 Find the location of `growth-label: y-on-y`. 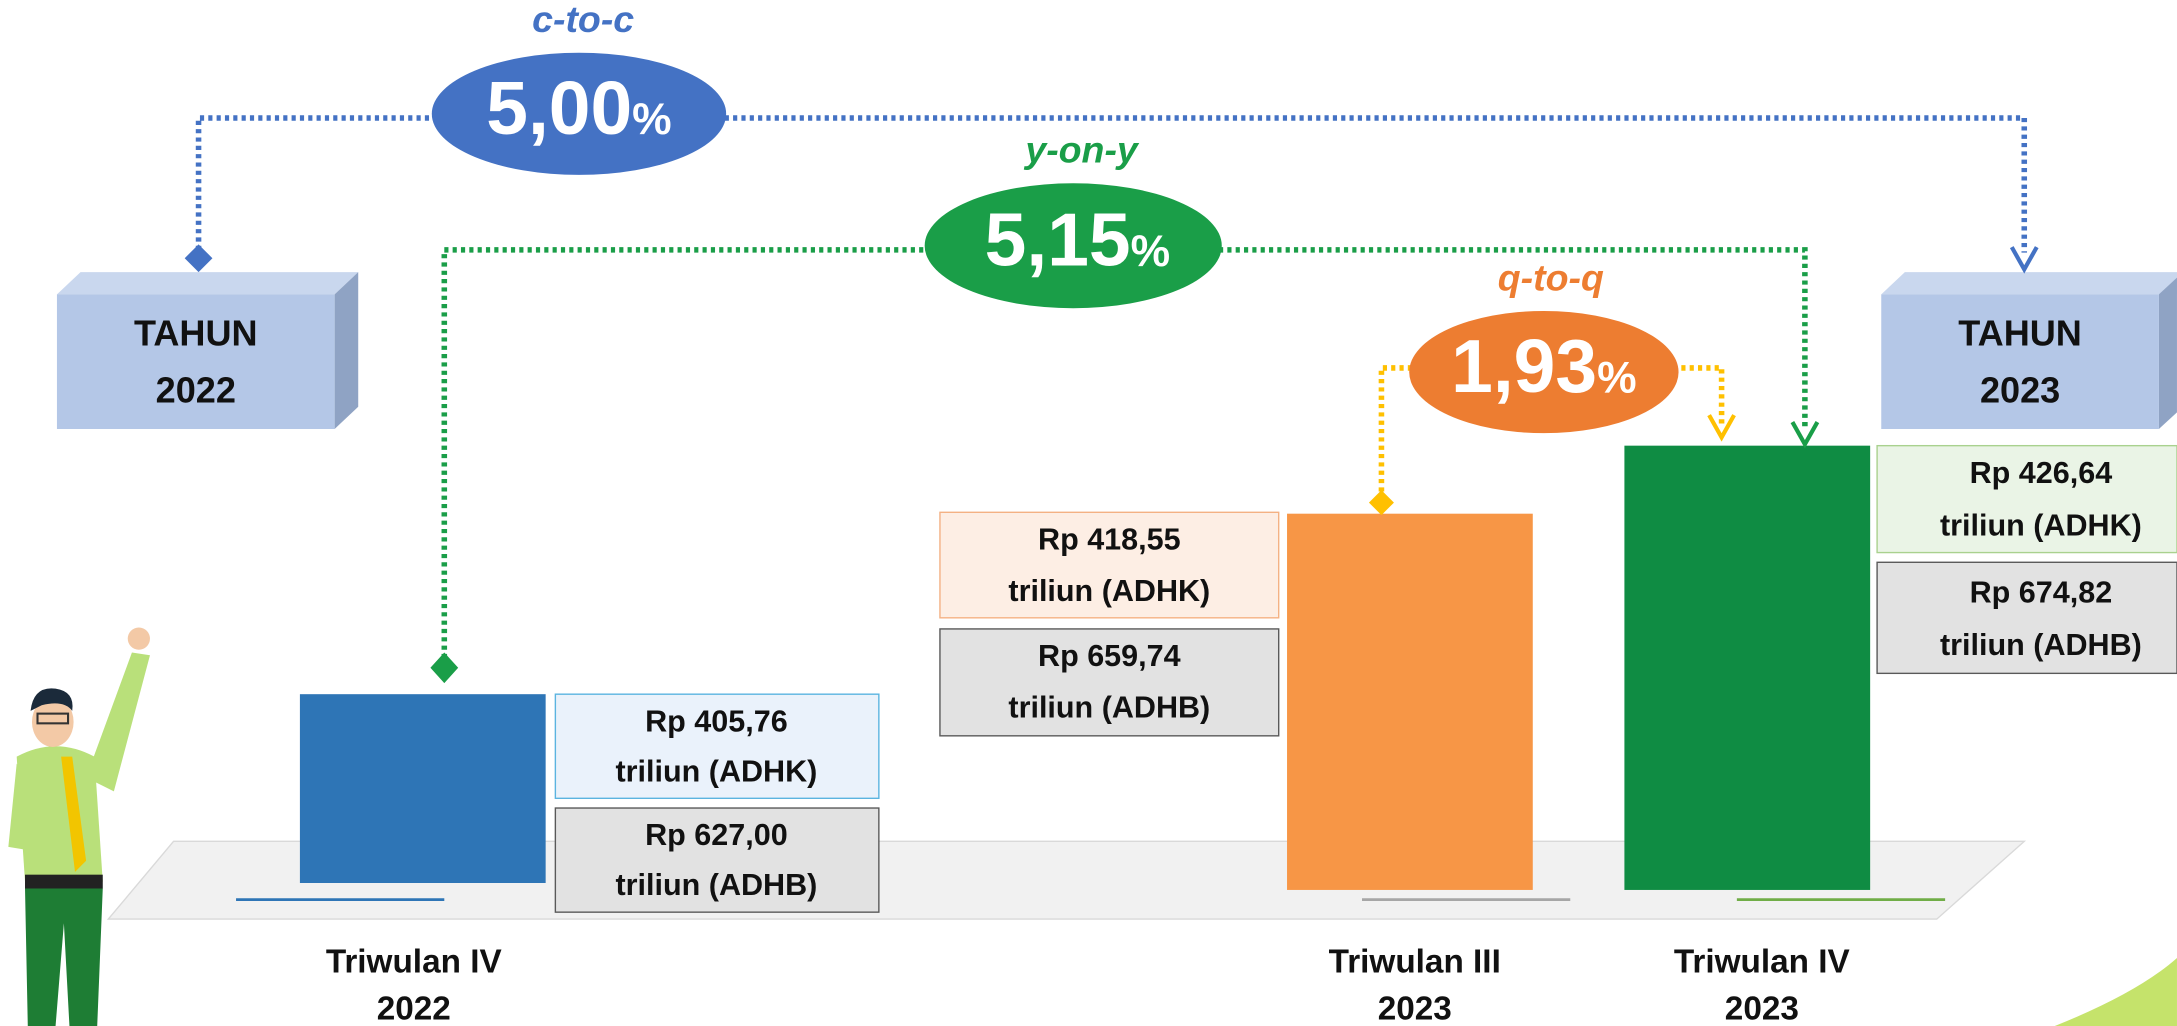

growth-label: y-on-y is located at coordinates (1081, 150).